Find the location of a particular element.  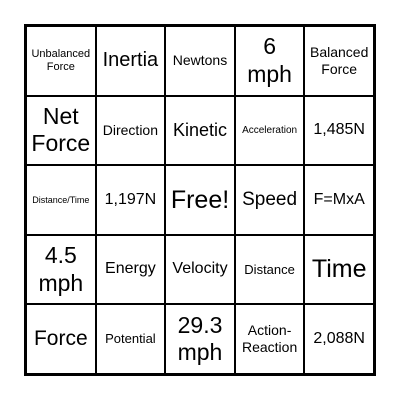

bingo-cell: Kinetic is located at coordinates (200, 130).